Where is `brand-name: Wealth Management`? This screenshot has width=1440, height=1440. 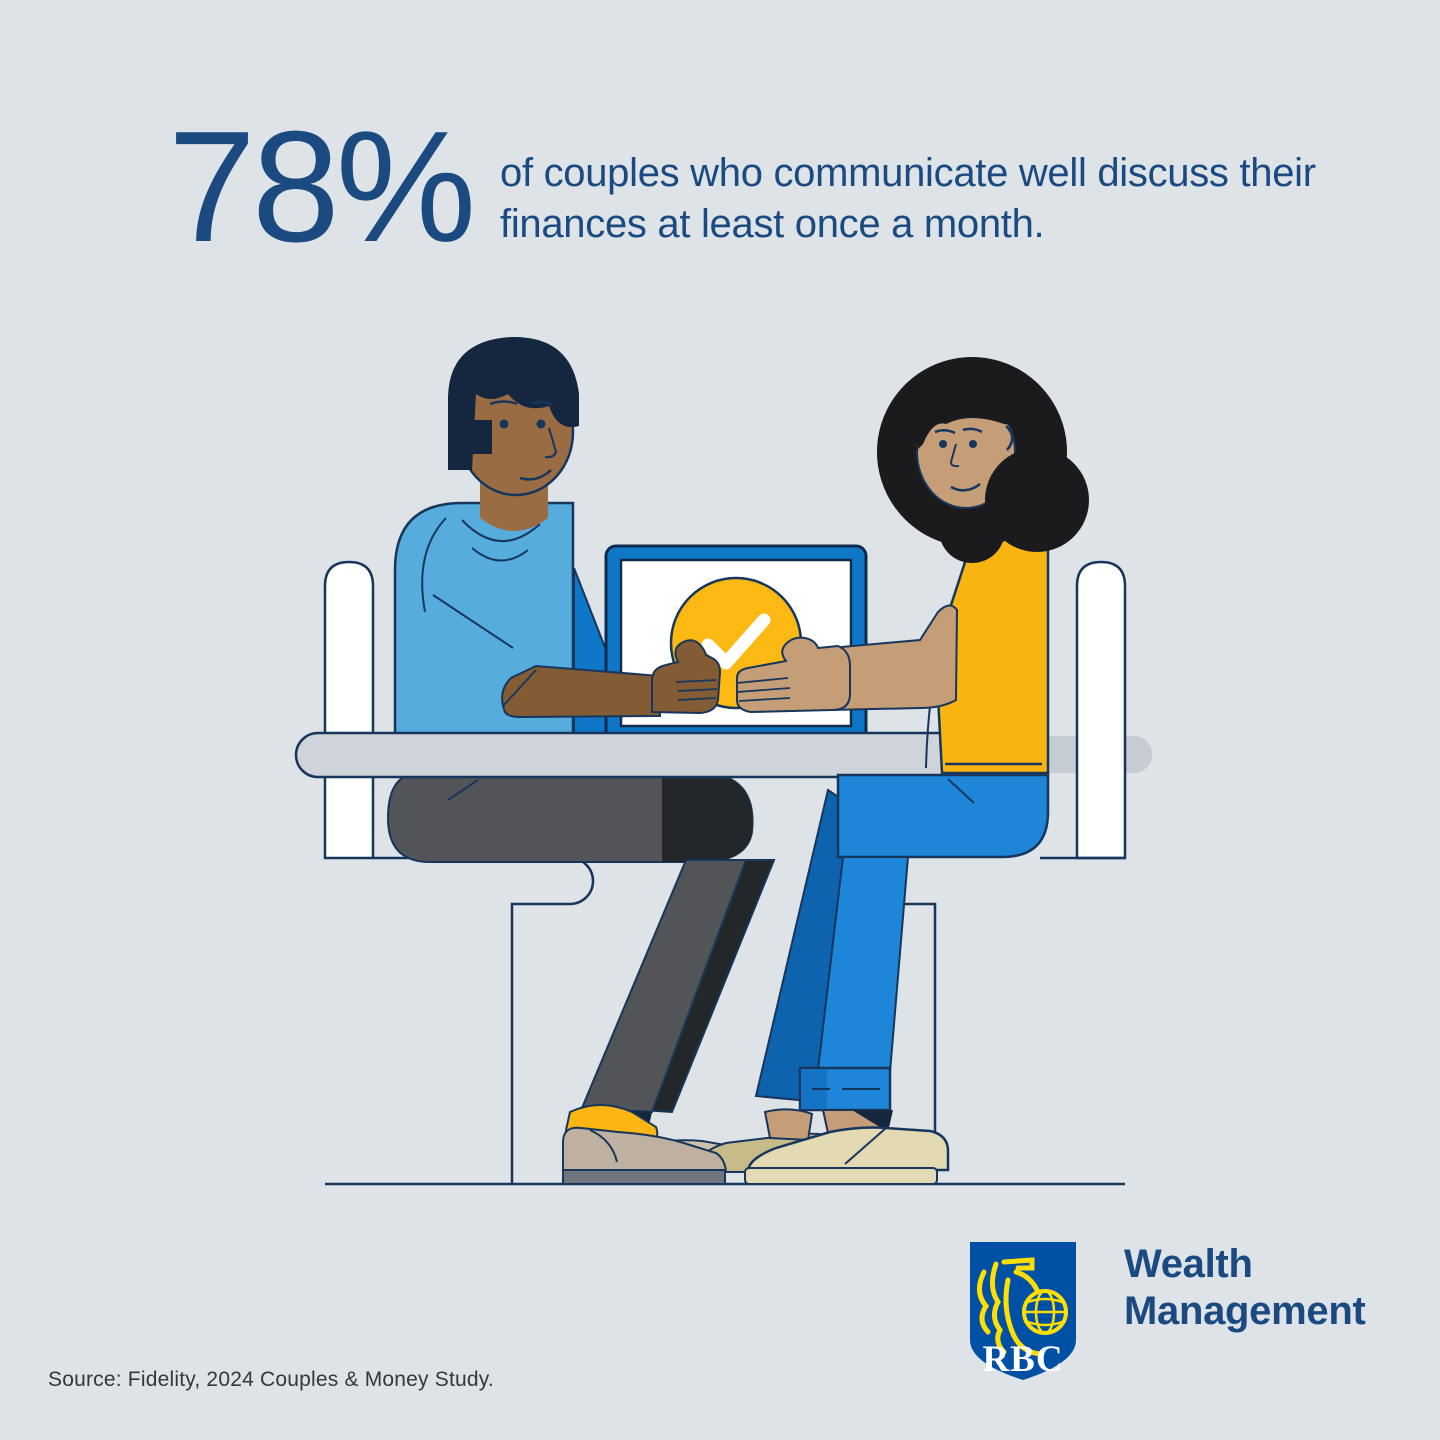 brand-name: Wealth Management is located at coordinates (1245, 1288).